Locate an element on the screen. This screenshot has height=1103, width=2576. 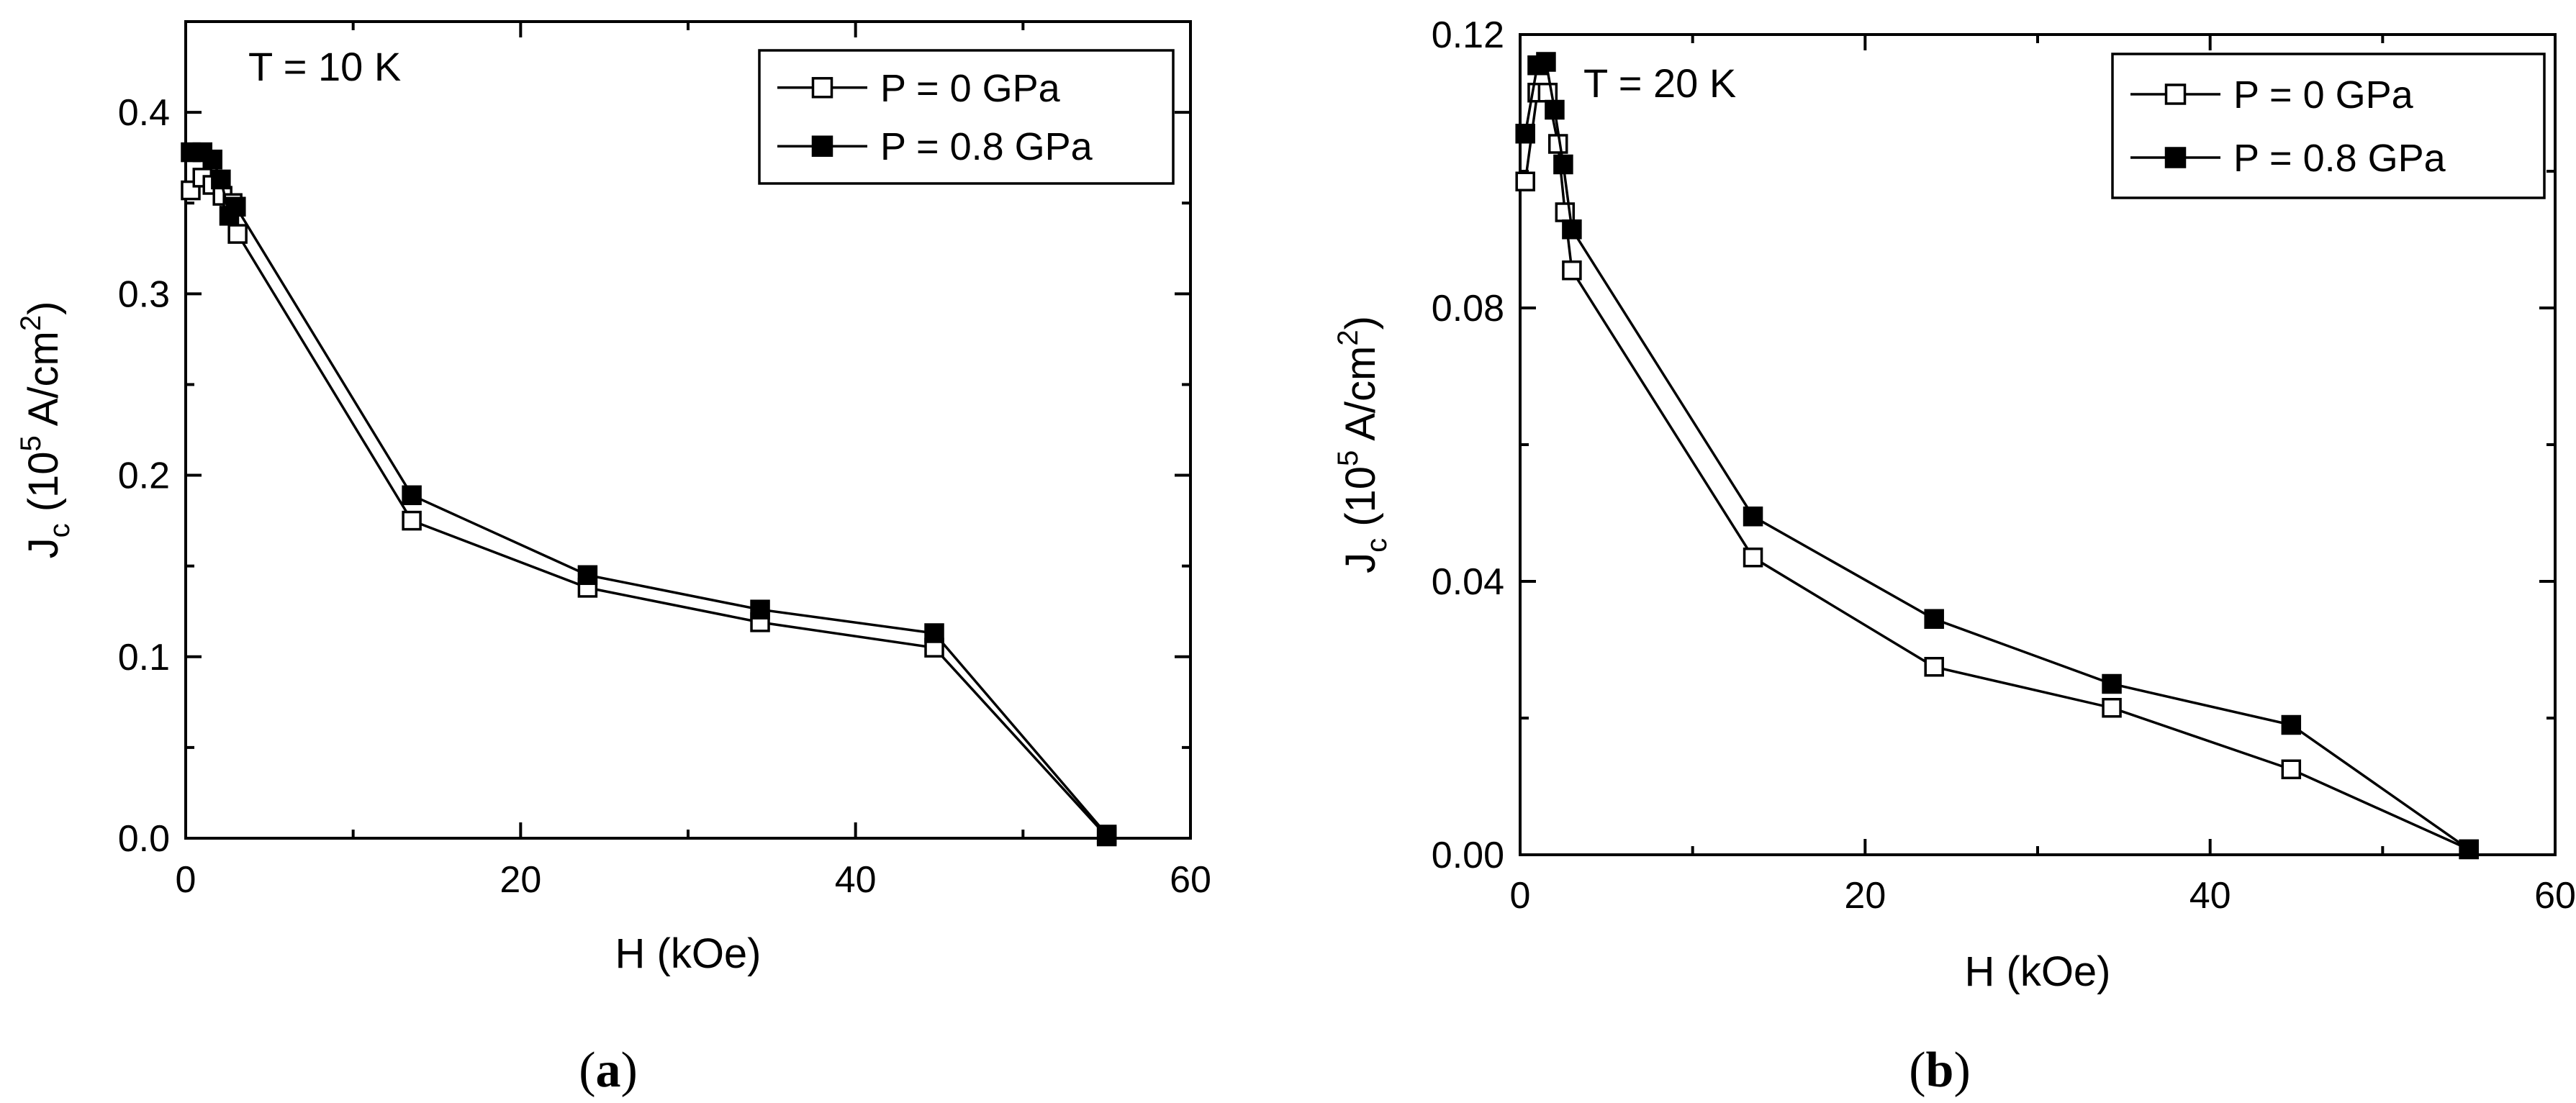
y-tick-label: 0.0 is located at coordinates (144, 839).